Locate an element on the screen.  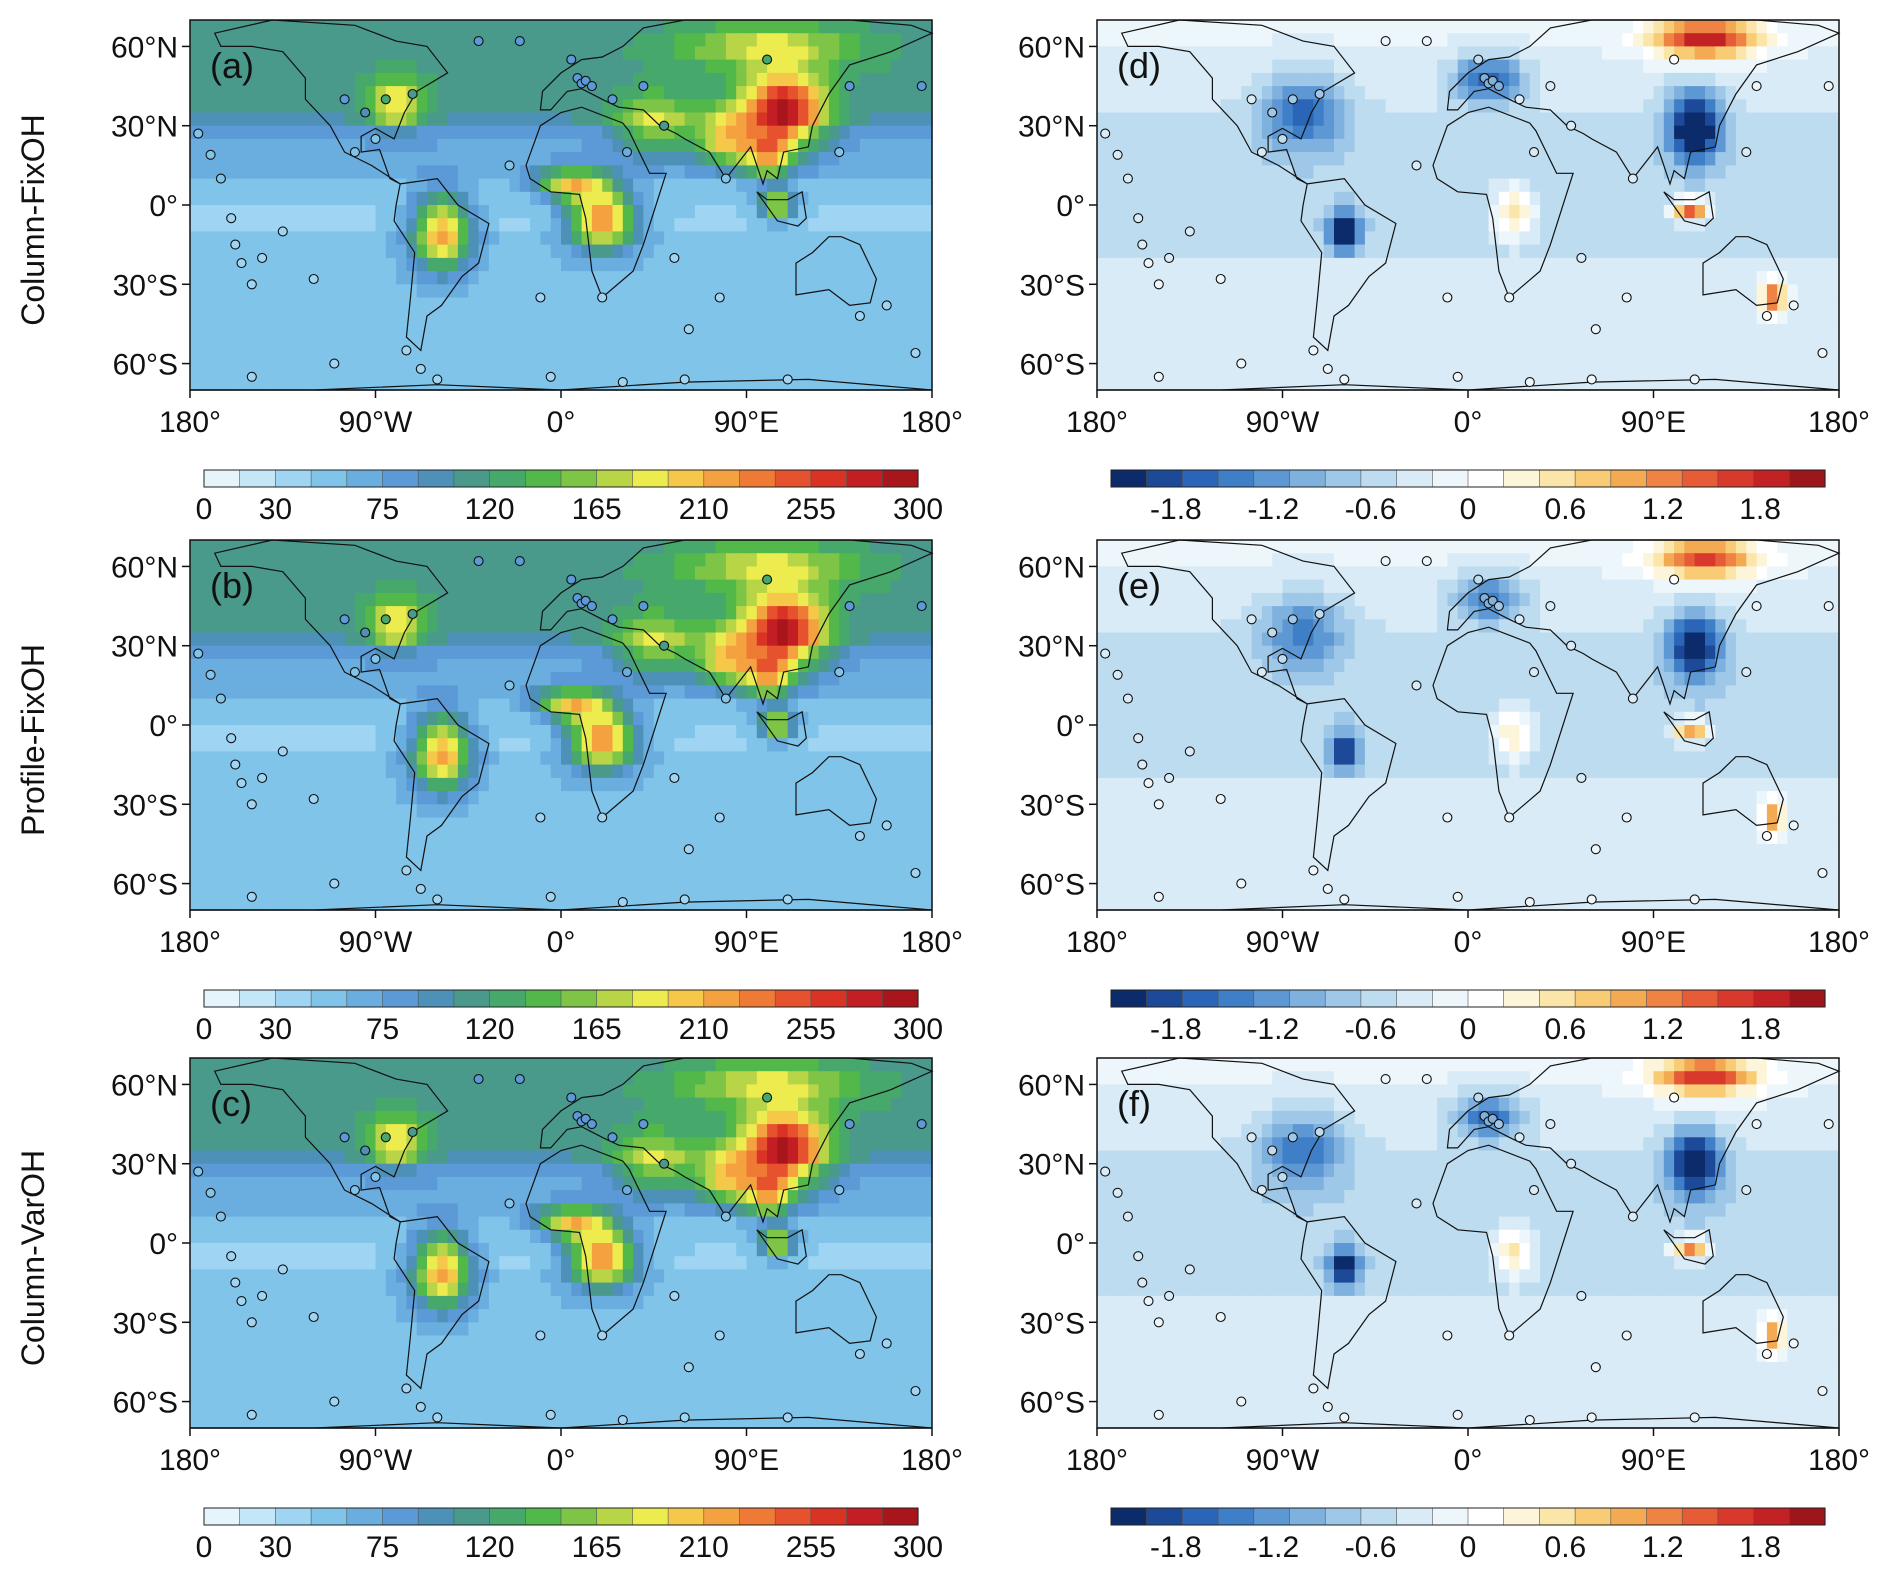
lon-tick-label: 90°W is located at coordinates (376, 942).